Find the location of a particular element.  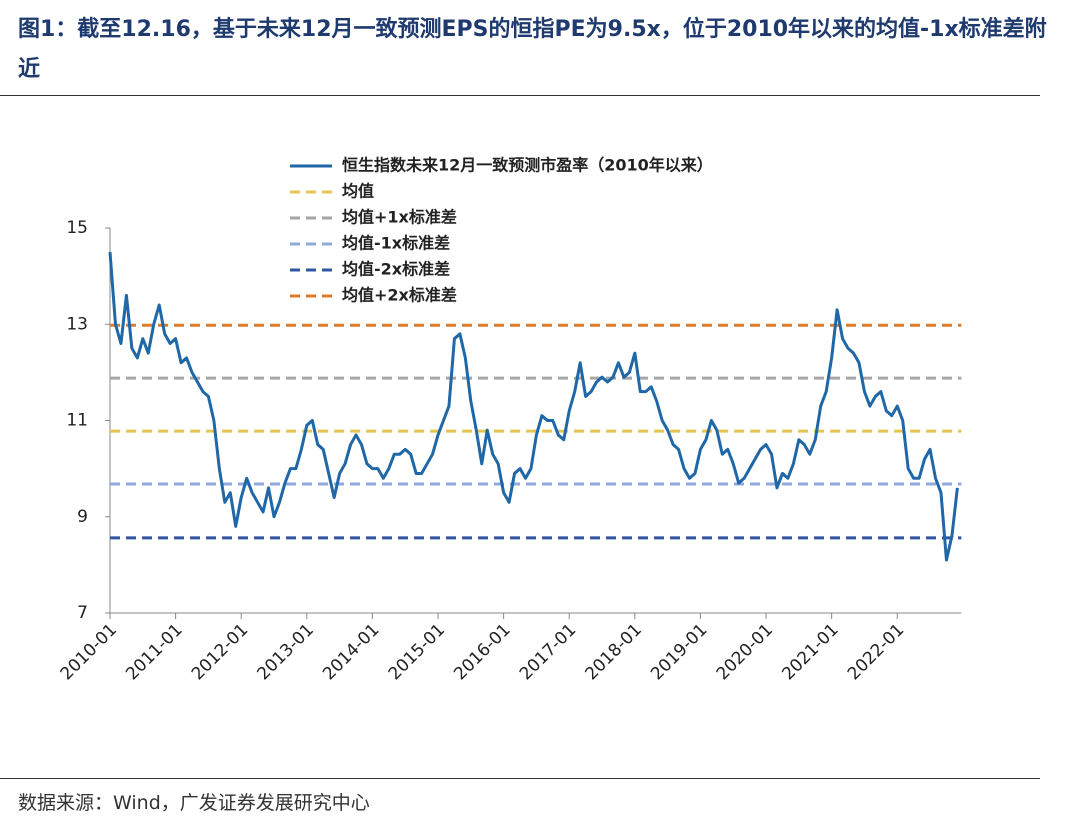

legend-label: 均值-1x标准差 is located at coordinates (396, 243).